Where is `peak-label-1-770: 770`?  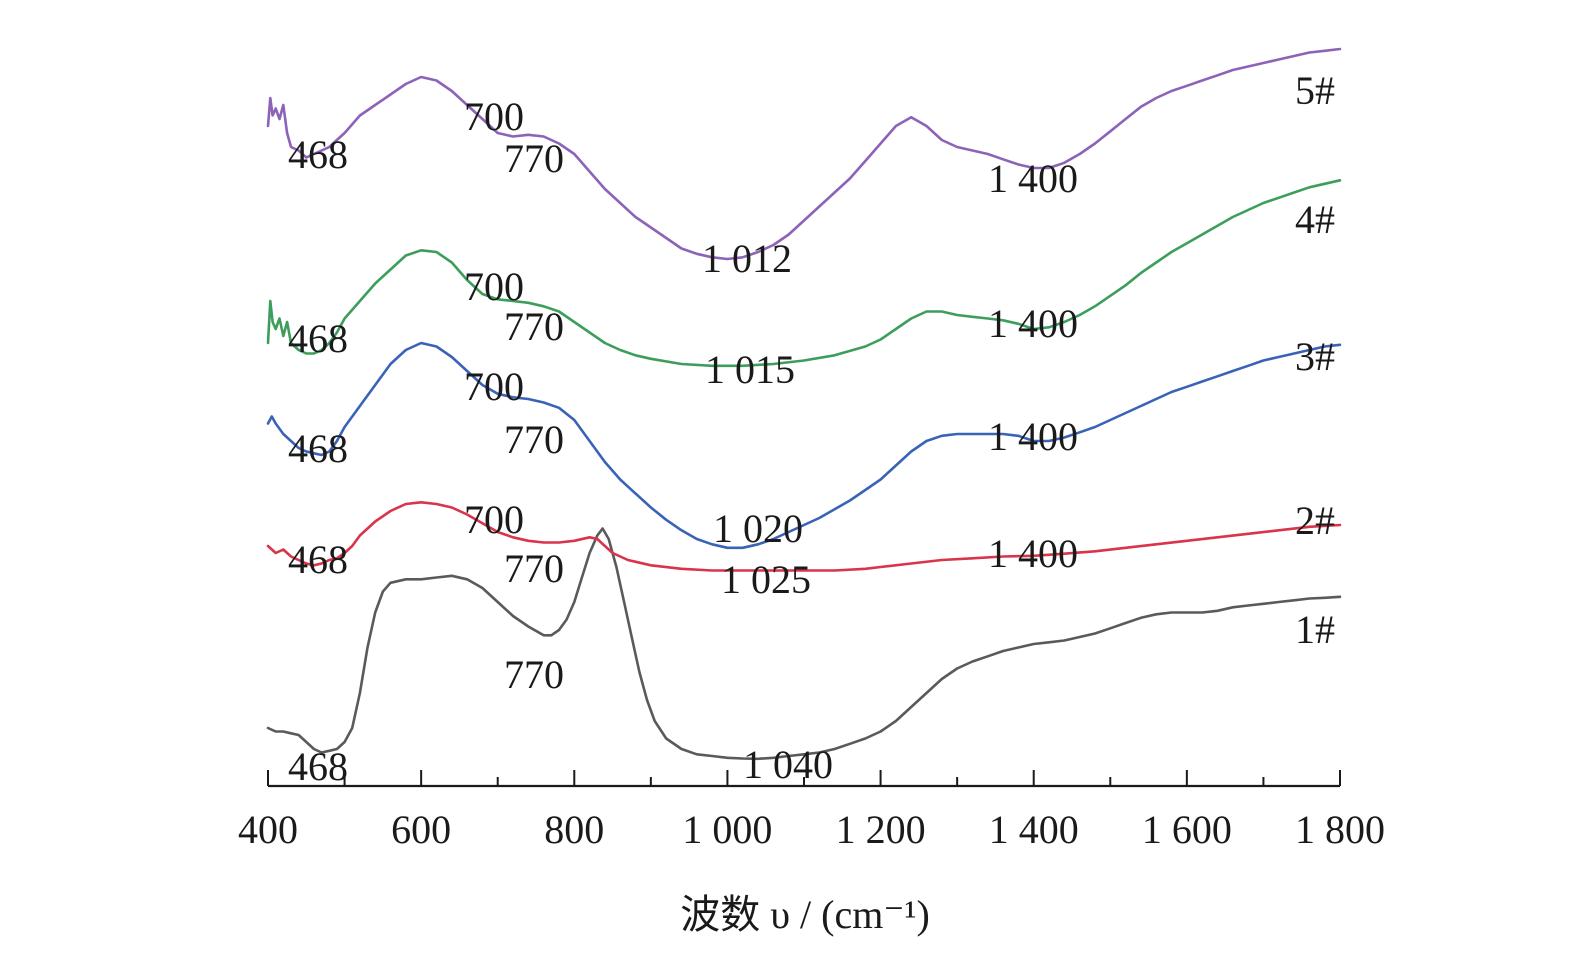
peak-label-1-770: 770 is located at coordinates (534, 674).